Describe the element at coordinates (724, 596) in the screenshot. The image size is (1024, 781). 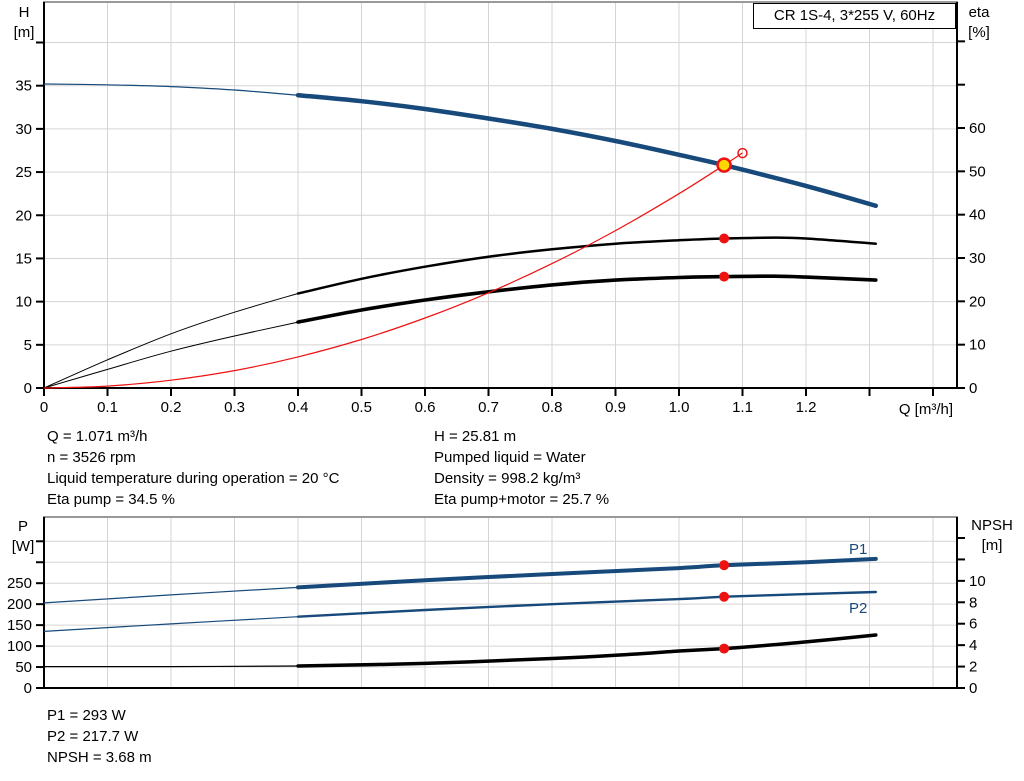
I see `p2-point` at that location.